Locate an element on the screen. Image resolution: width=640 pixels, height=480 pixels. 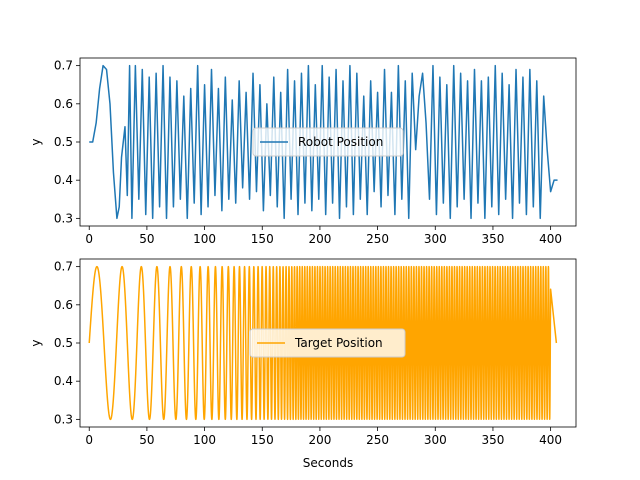
robot-position-y-tick-label: 0.4 is located at coordinates (63, 180).